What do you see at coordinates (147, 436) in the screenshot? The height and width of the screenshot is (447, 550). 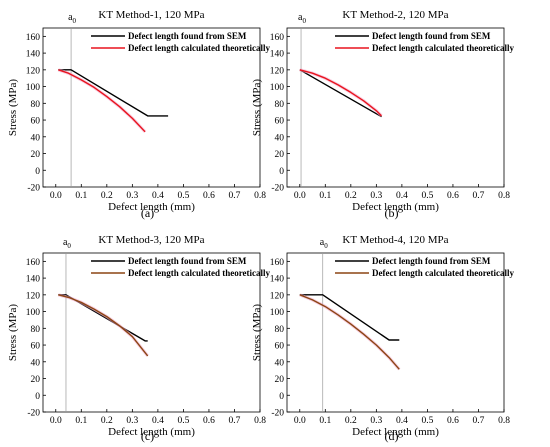 I see `panel-label: (c)` at bounding box center [147, 436].